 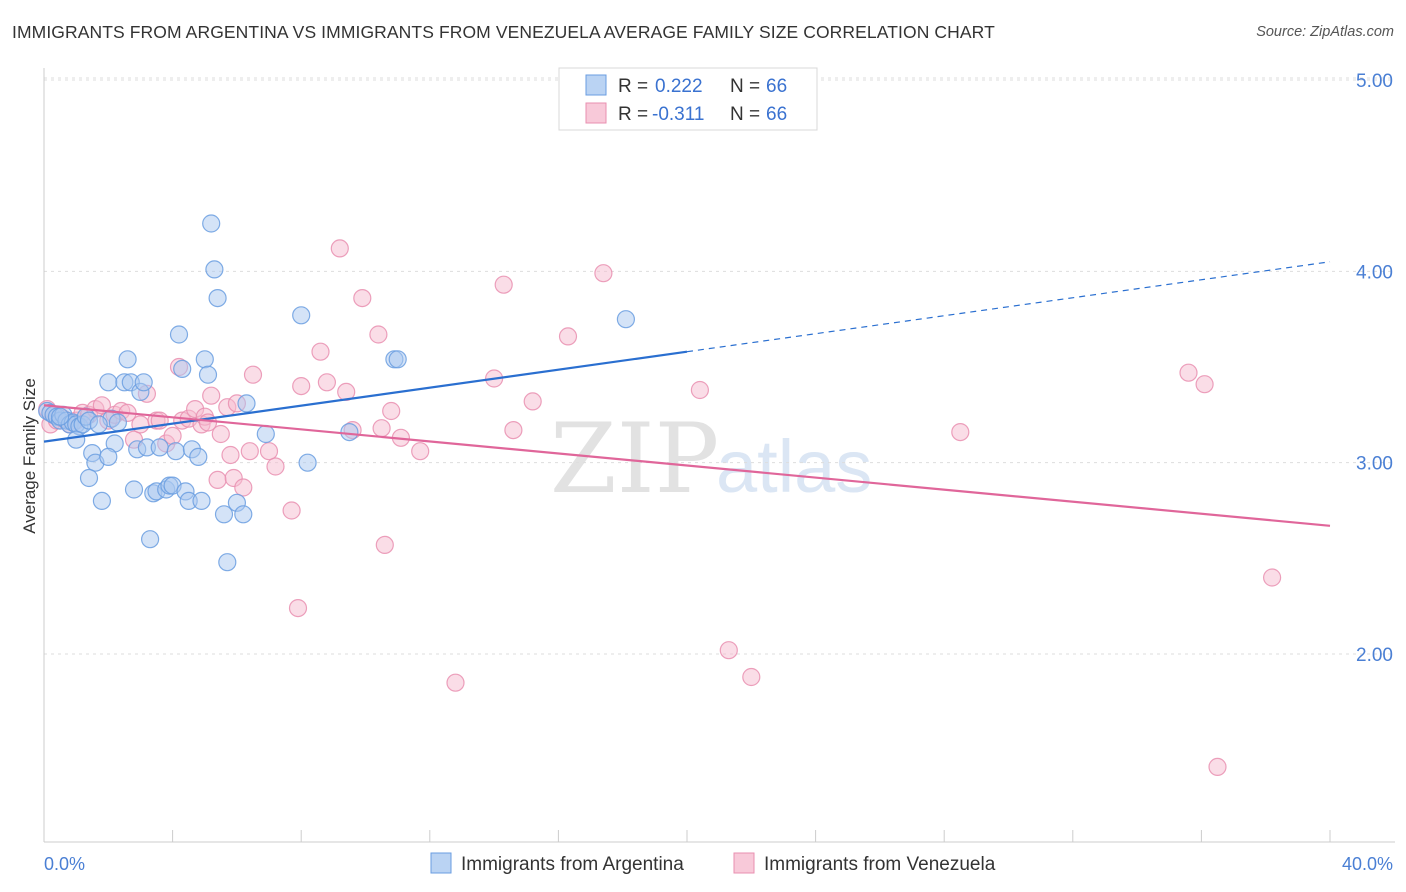 What do you see at coordinates (776, 86) in the screenshot?
I see `legend-n-value-1: 66` at bounding box center [776, 86].